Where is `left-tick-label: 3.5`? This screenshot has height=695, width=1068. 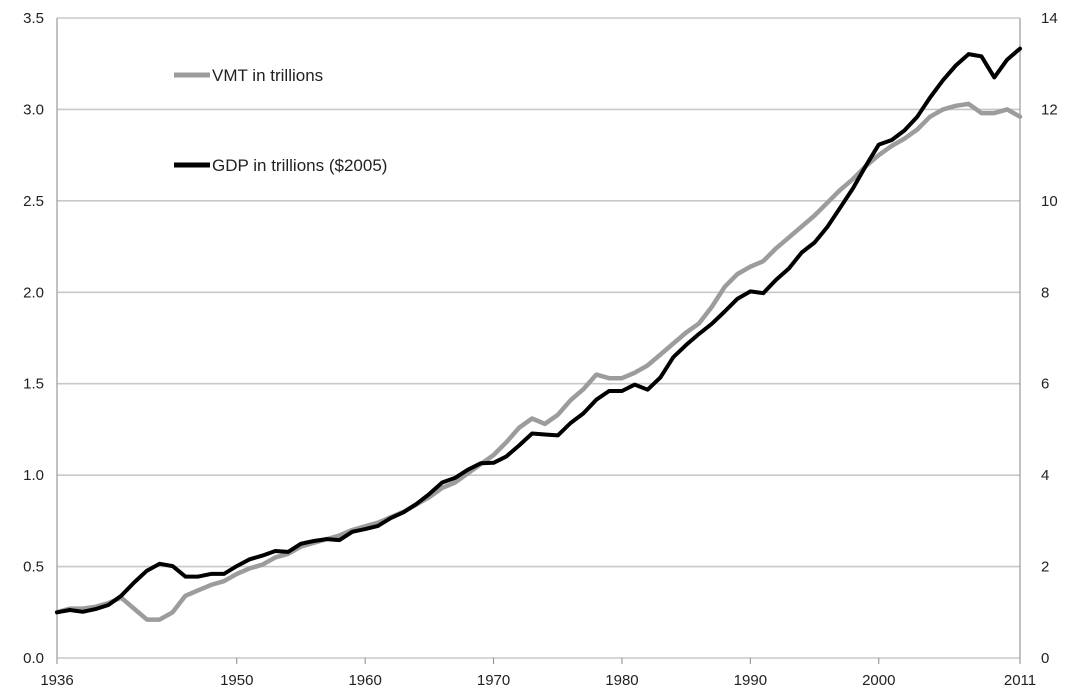
left-tick-label: 3.5 is located at coordinates (33, 18).